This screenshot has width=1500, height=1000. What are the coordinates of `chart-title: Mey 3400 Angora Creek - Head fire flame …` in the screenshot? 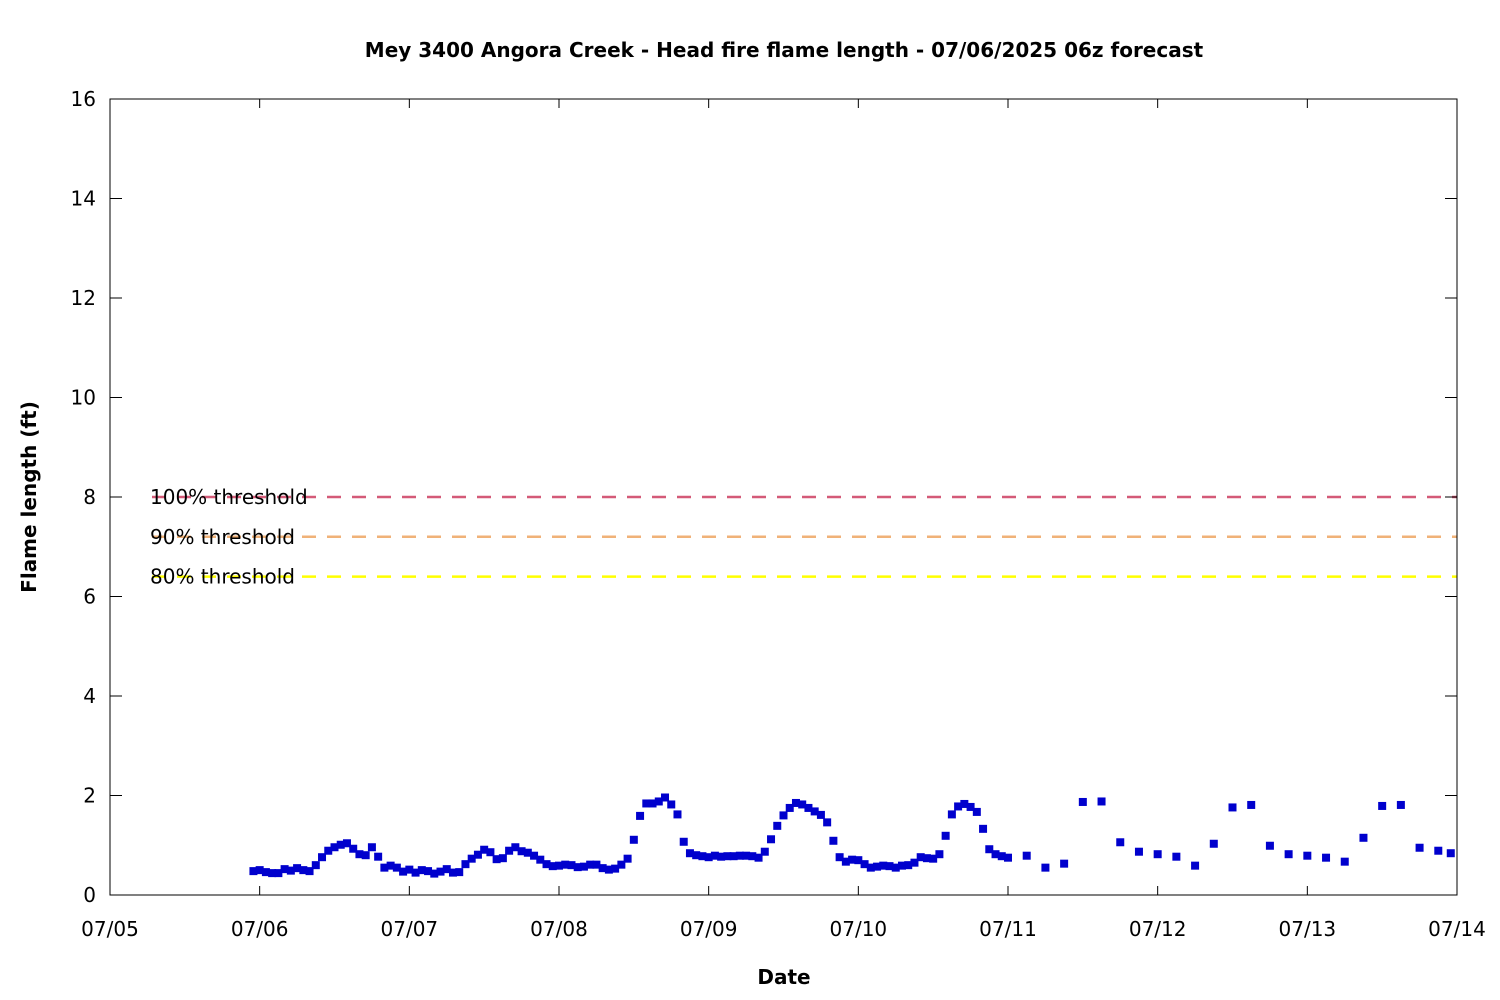 It's located at (784, 50).